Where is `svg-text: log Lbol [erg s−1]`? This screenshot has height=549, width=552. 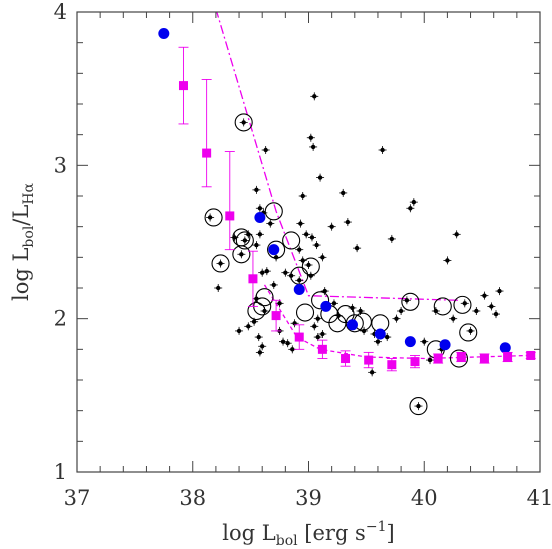 svg-text: log Lbol [erg s−1] is located at coordinates (308, 534).